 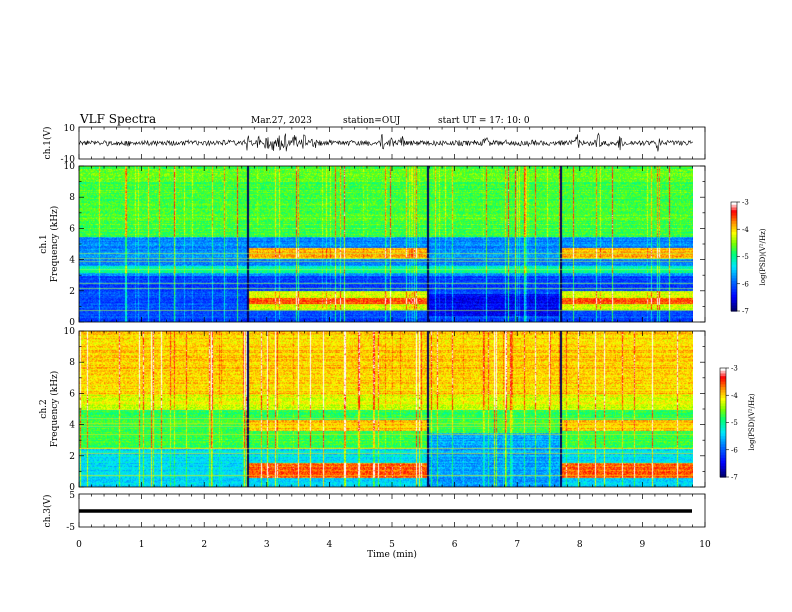 What do you see at coordinates (70, 167) in the screenshot?
I see `frequency-tick-label: 10` at bounding box center [70, 167].